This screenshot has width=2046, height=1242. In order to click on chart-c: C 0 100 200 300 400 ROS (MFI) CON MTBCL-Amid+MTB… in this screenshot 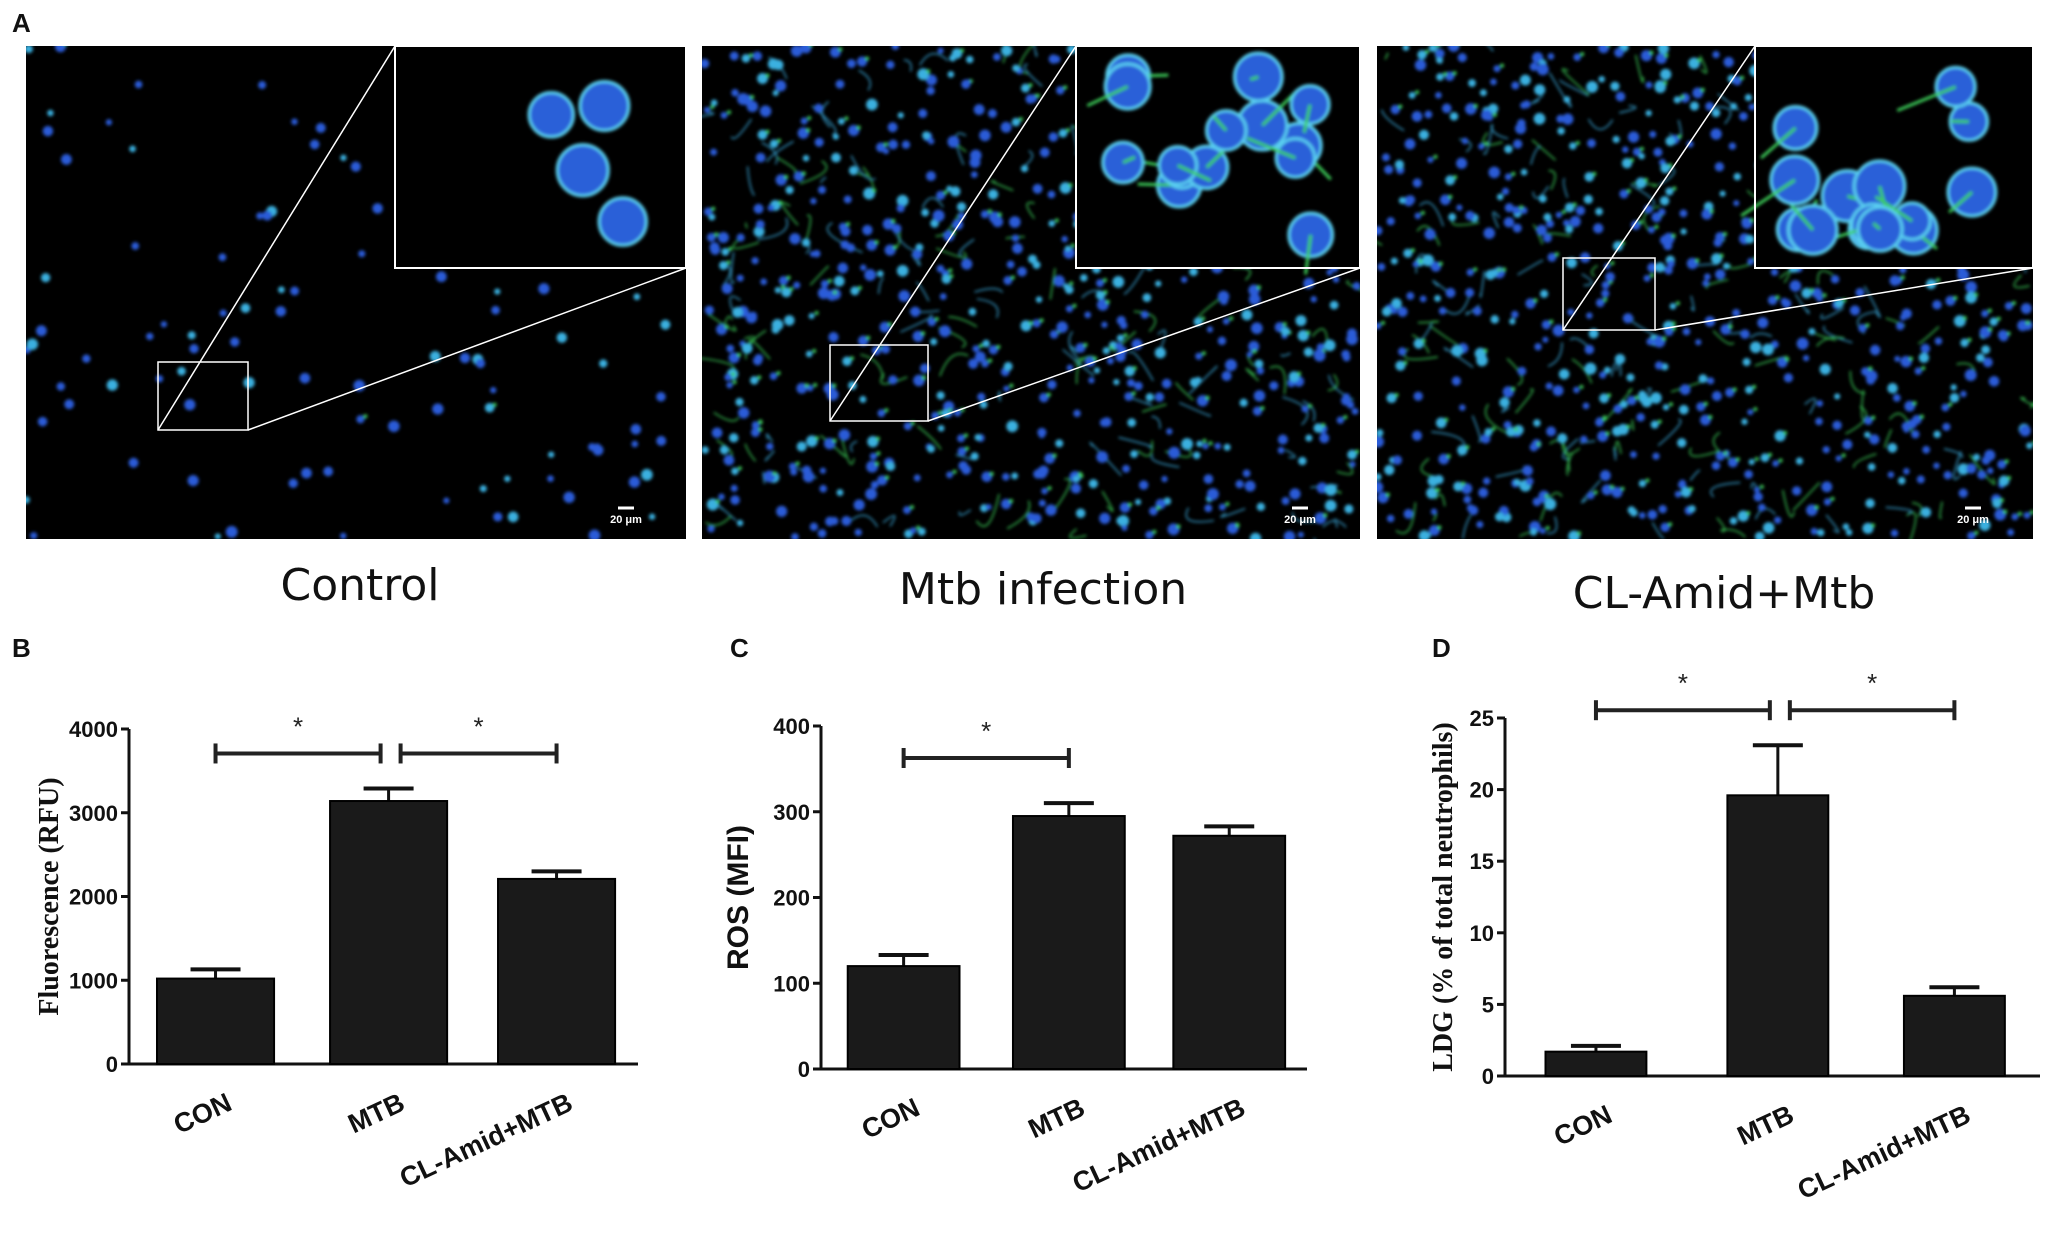, I will do `click(1014, 915)`.